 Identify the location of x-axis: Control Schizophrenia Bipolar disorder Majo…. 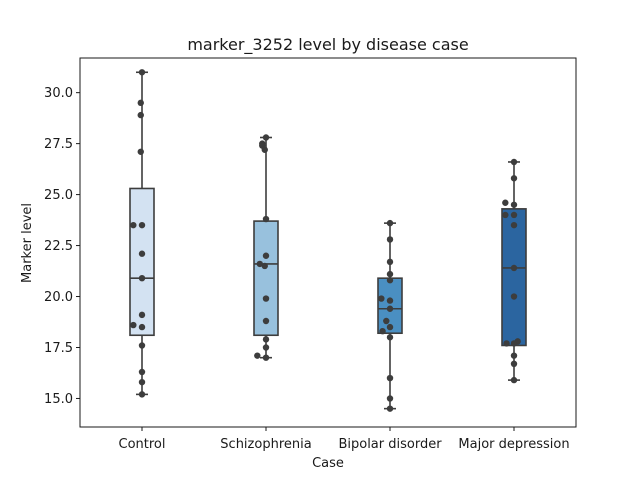
(344, 439).